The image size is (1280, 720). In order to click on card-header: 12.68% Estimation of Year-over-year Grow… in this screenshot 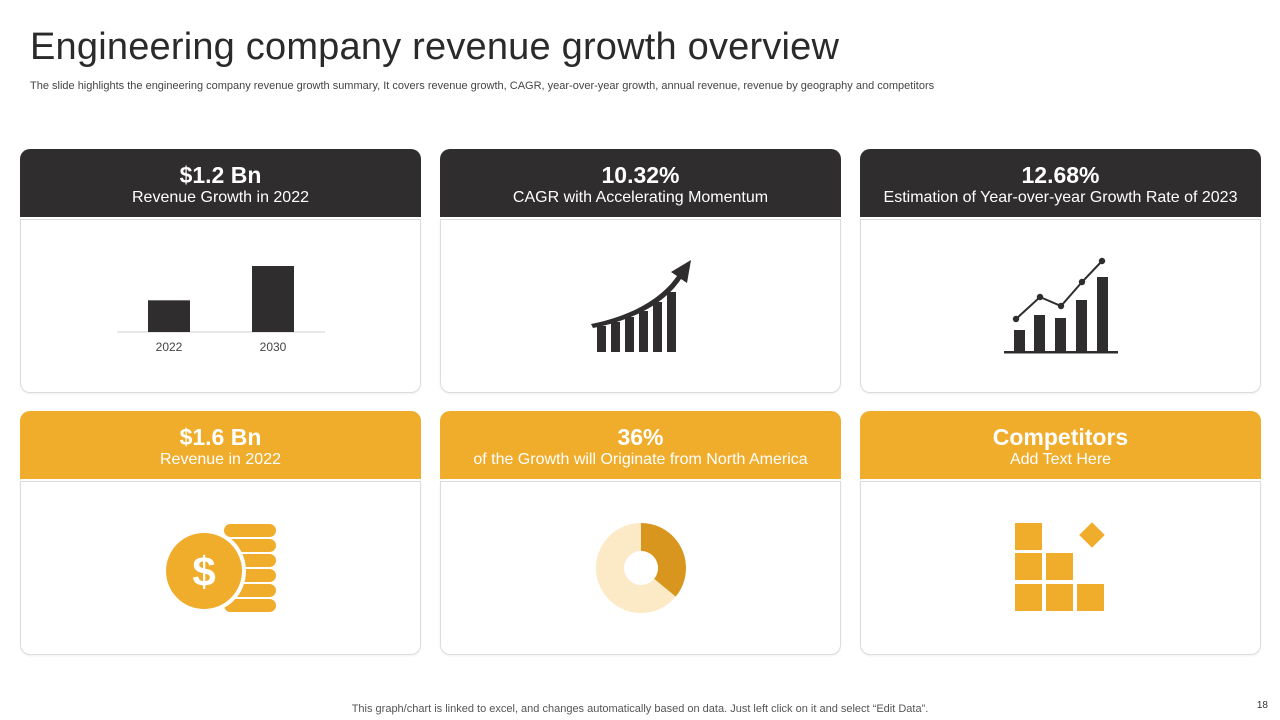, I will do `click(1060, 183)`.